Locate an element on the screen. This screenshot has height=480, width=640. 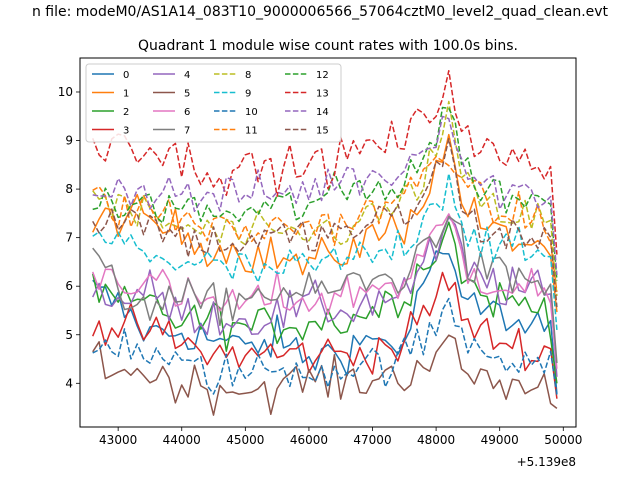
legend-label-10: 10 is located at coordinates (251, 112).